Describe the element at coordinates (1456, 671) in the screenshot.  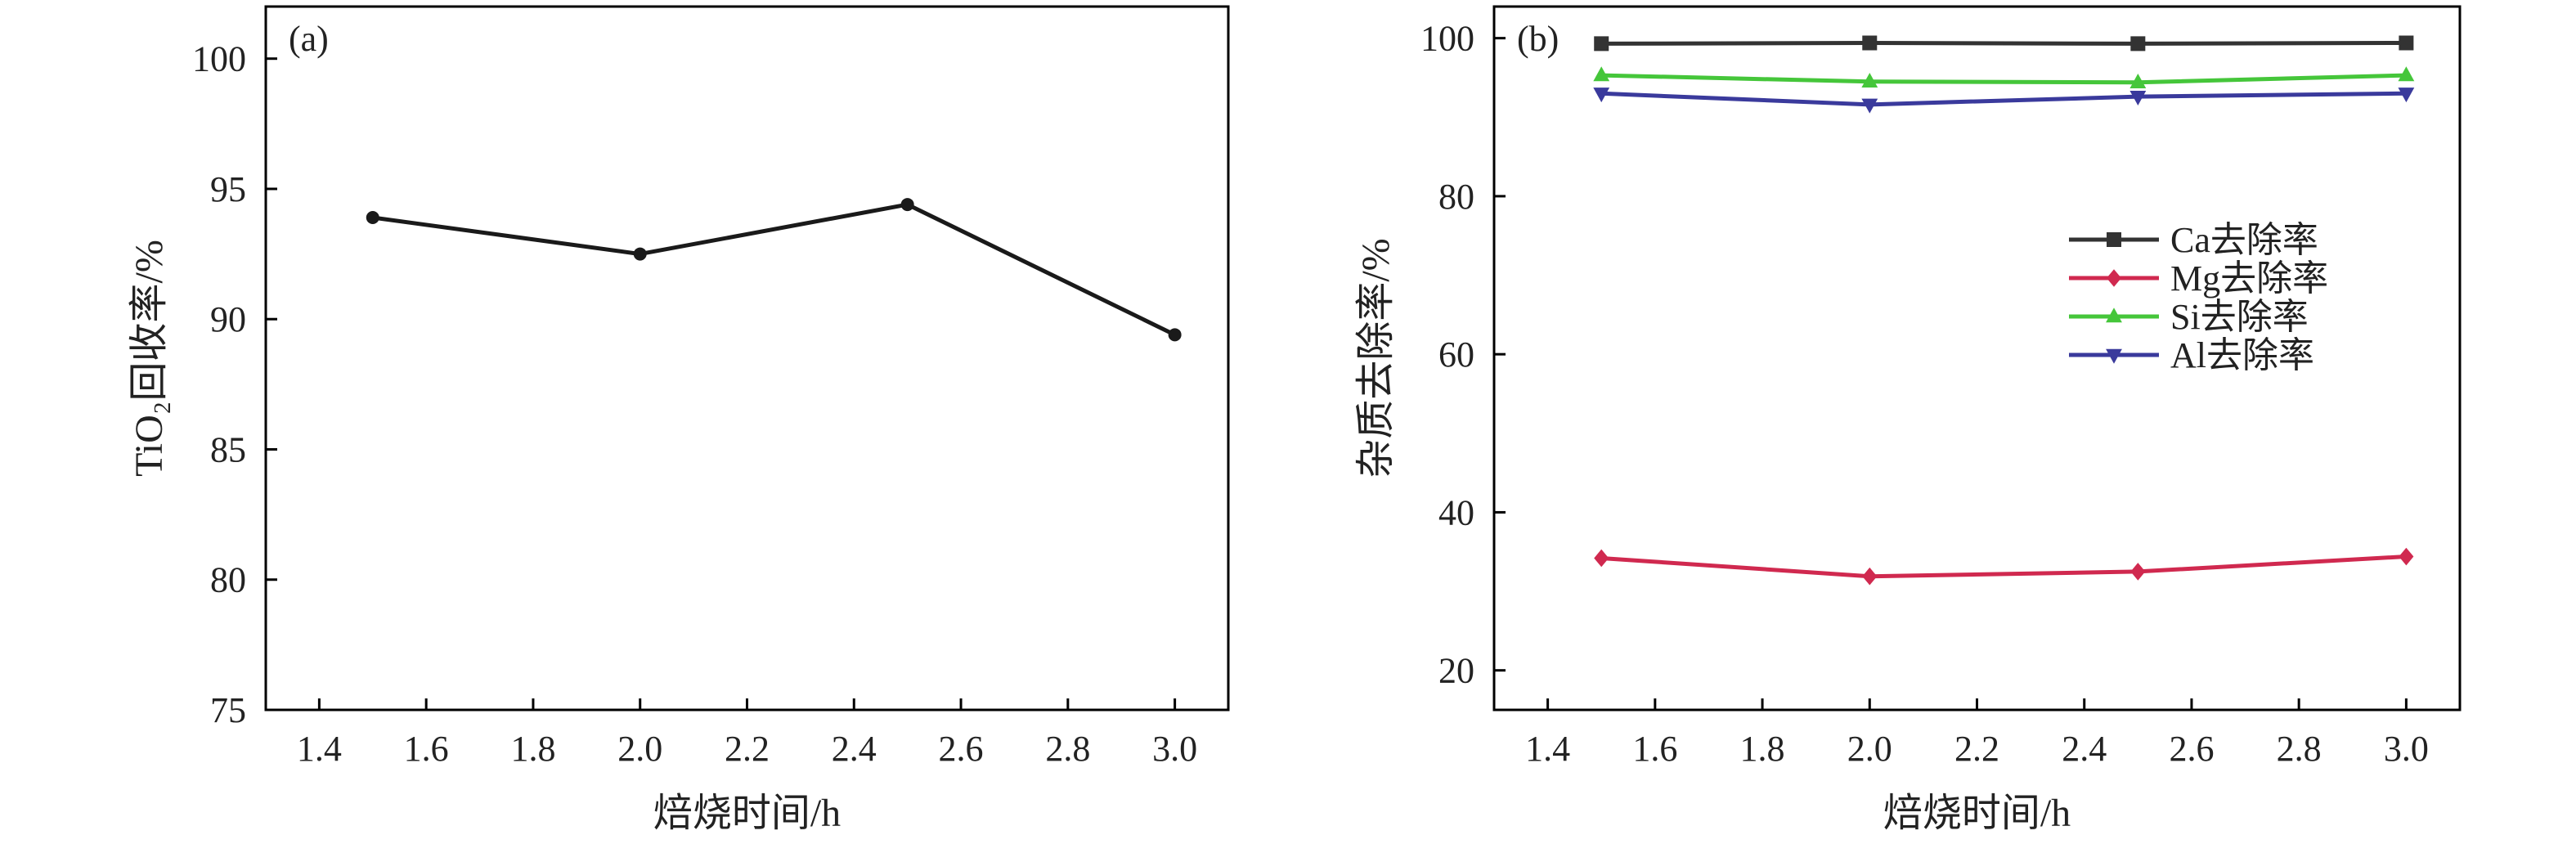
I see `y-tick-label: 20` at that location.